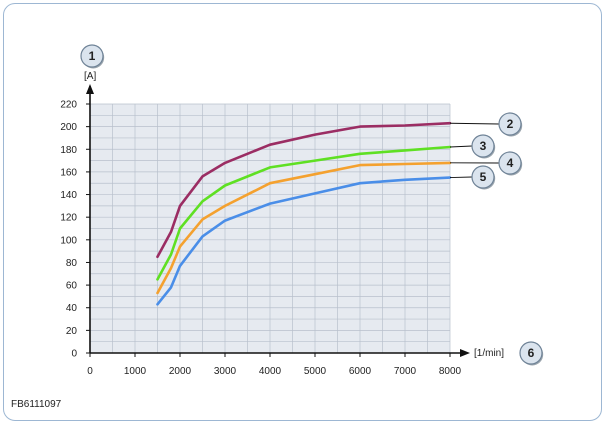  I want to click on x-tick-label: 2000, so click(180, 371).